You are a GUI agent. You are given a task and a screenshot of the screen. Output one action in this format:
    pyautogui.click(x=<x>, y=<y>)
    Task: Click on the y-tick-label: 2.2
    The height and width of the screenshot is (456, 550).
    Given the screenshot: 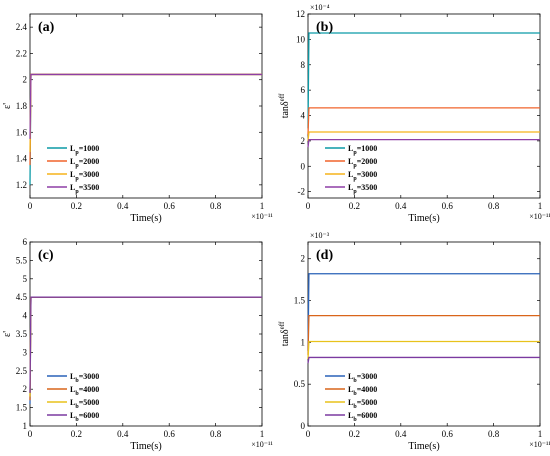 What is the action you would take?
    pyautogui.click(x=21, y=53)
    